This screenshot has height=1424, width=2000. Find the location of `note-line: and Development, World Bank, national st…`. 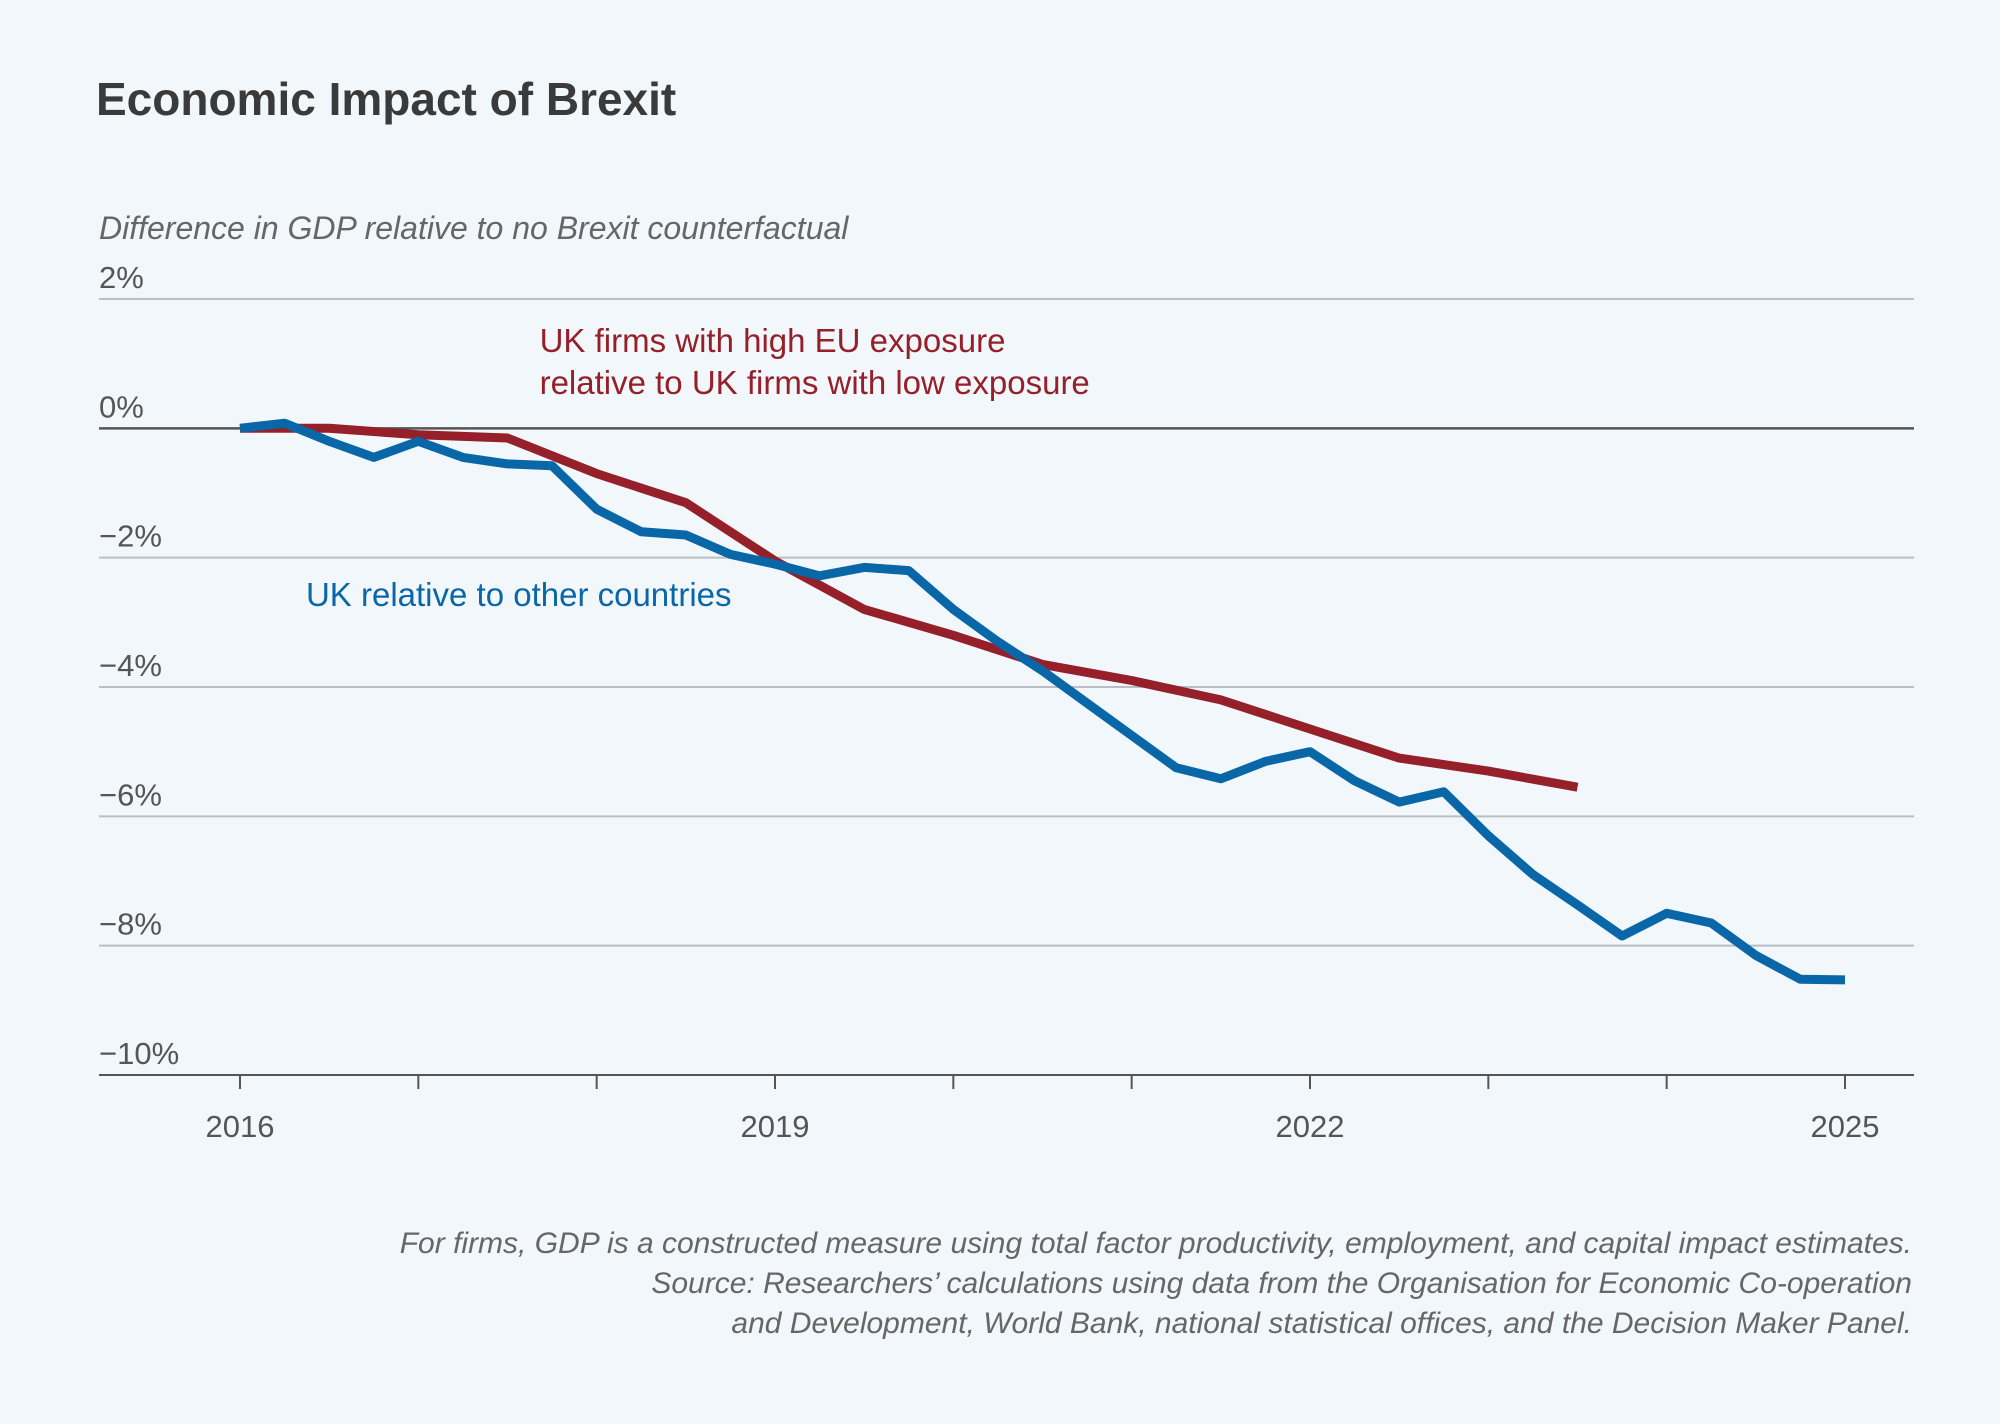

note-line: and Development, World Bank, national st… is located at coordinates (1321, 1323).